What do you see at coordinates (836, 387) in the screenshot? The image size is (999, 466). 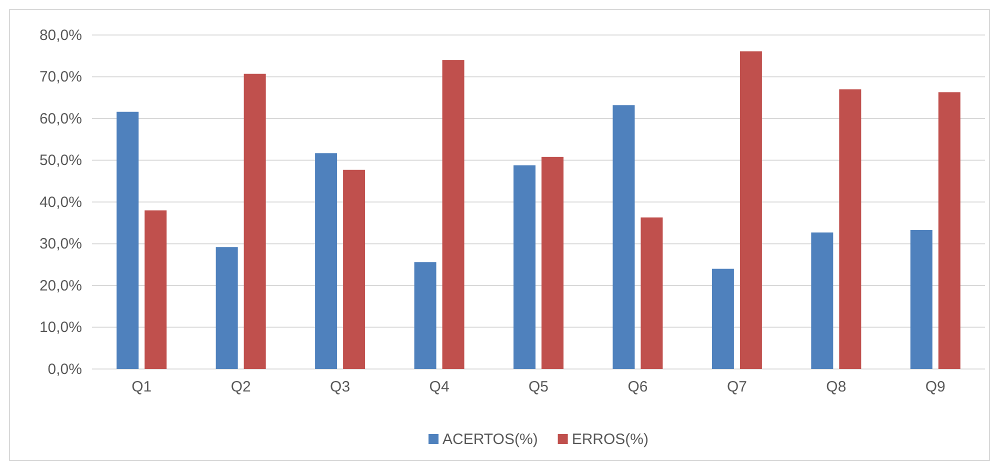 I see `x-tick-label: Q8` at bounding box center [836, 387].